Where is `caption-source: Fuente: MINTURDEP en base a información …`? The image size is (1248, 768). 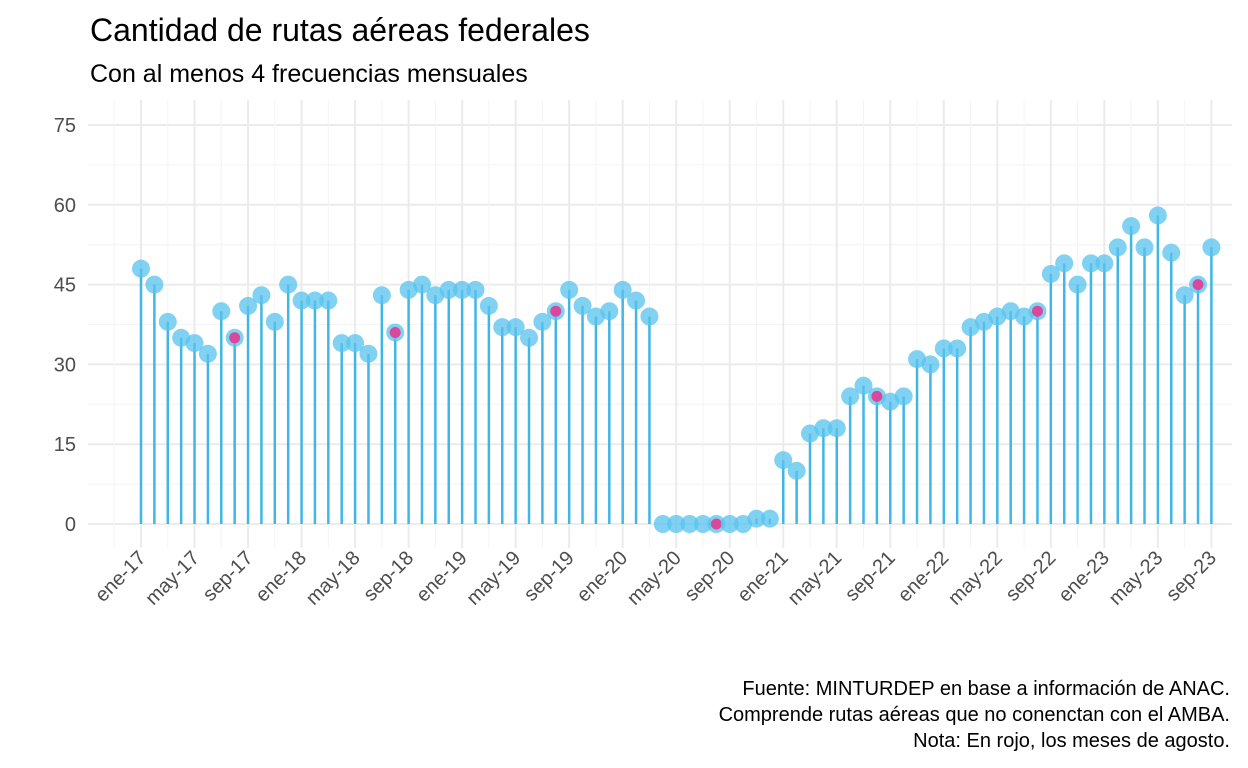
caption-source: Fuente: MINTURDEP en base a información … is located at coordinates (986, 689).